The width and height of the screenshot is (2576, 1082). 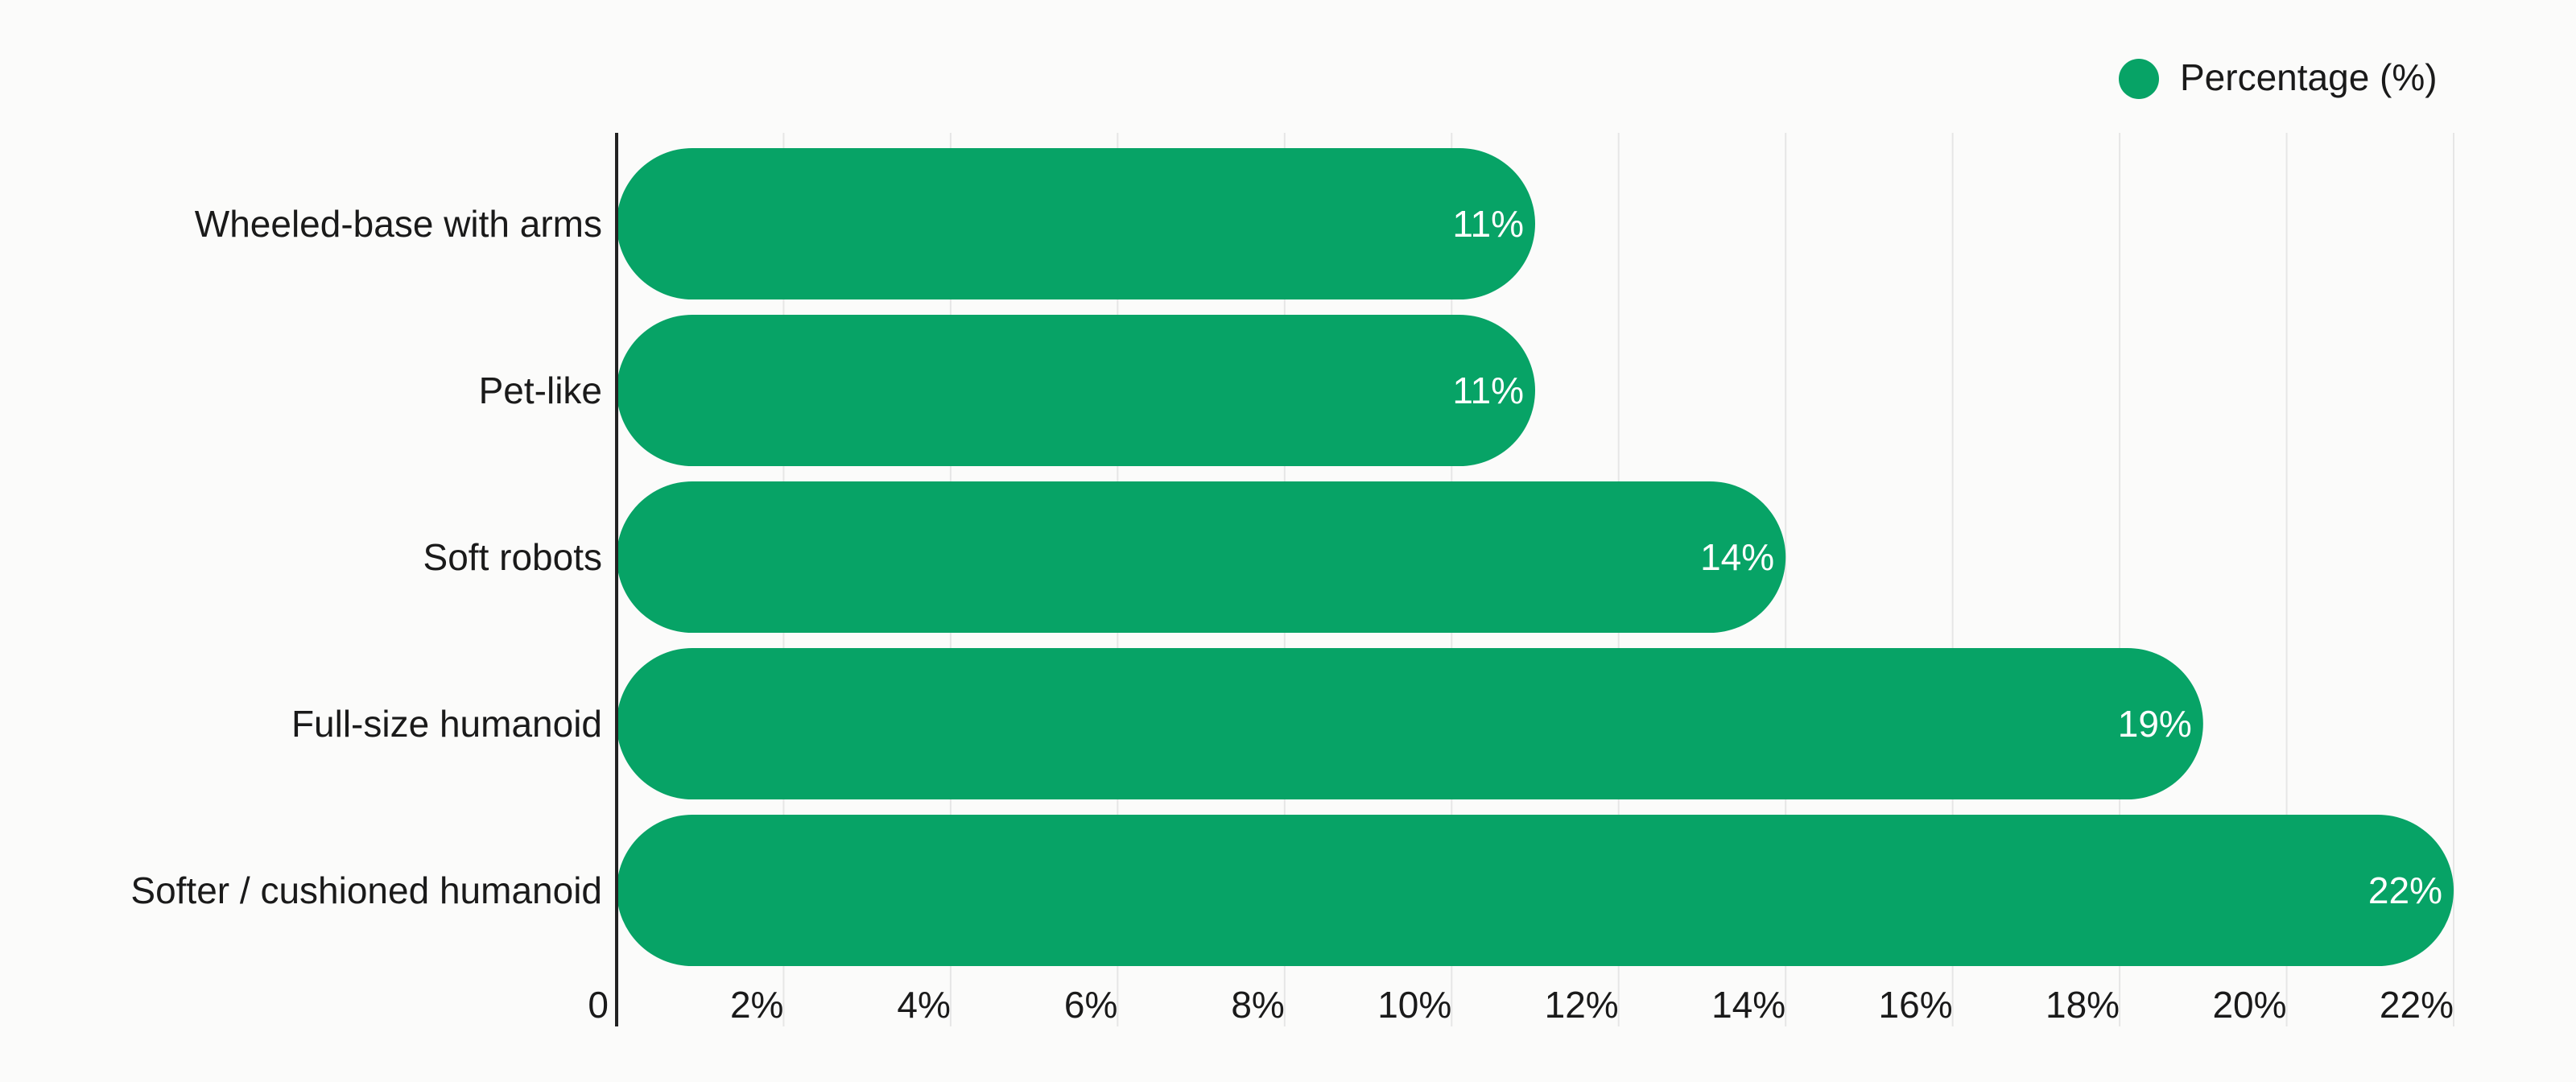 I want to click on bar-value-label: 22%, so click(x=2405, y=890).